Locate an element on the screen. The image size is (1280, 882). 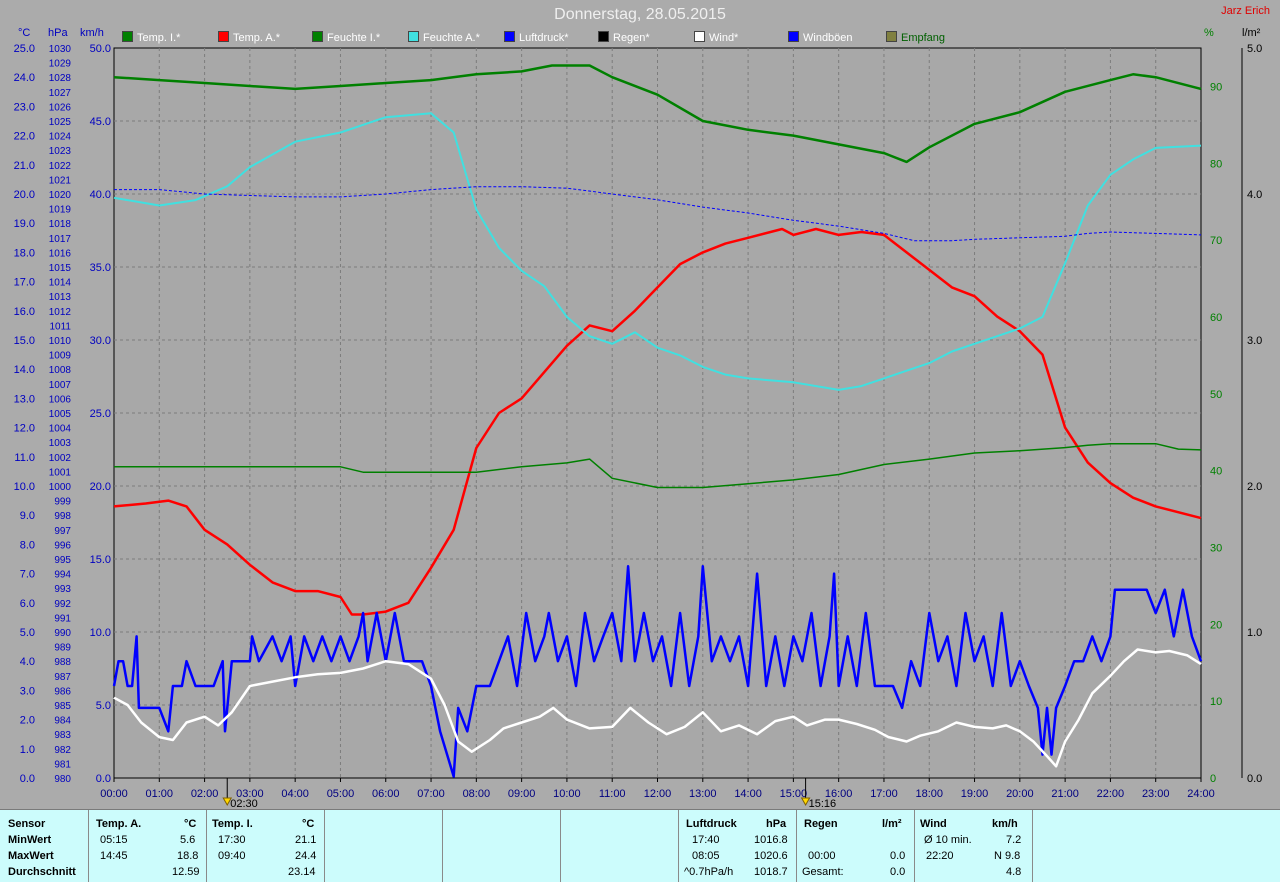
series-line-feuchte-i- is located at coordinates (658, 465).